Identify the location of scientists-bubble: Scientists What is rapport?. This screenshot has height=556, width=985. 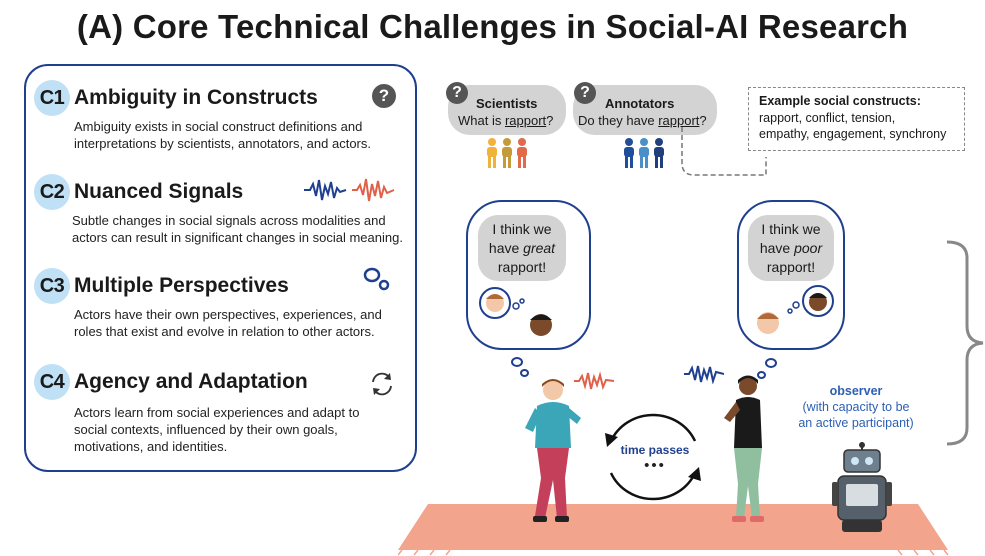
(507, 110).